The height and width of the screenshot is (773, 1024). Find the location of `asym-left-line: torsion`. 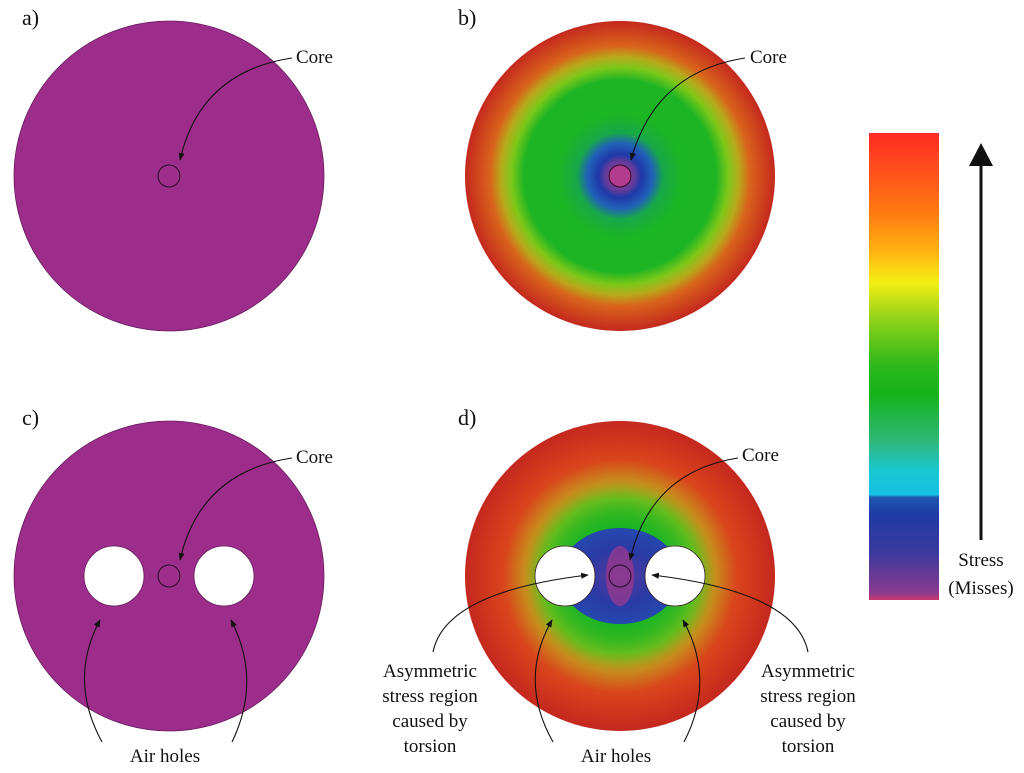

asym-left-line: torsion is located at coordinates (430, 746).